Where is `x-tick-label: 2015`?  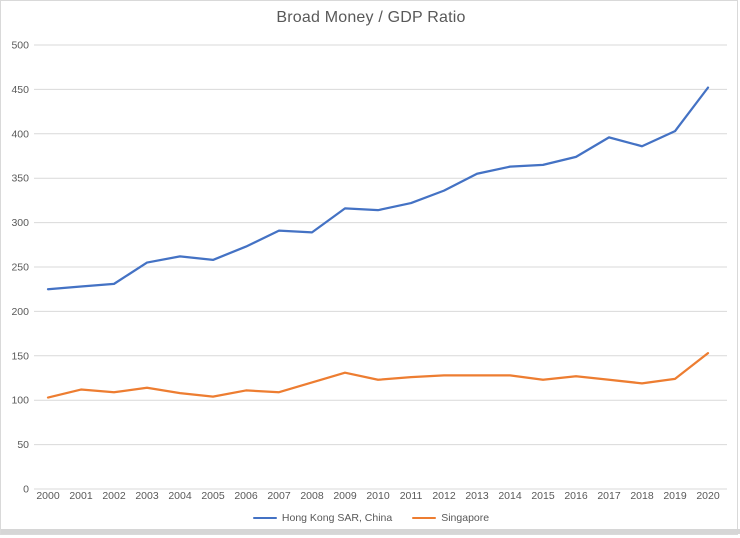
x-tick-label: 2015 is located at coordinates (543, 496).